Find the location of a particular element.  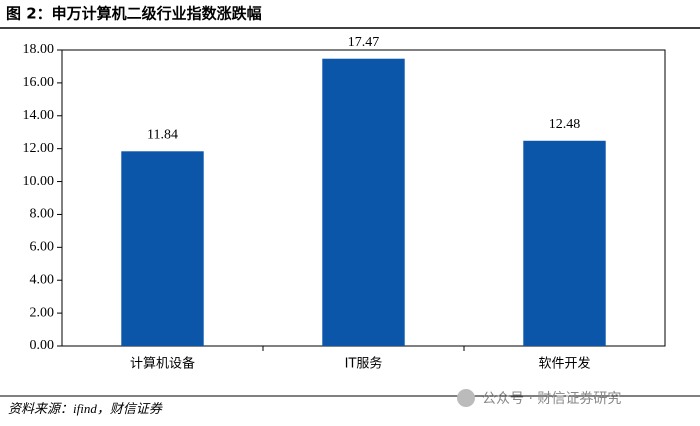

y-tick-label: 14.00 is located at coordinates (39, 115).